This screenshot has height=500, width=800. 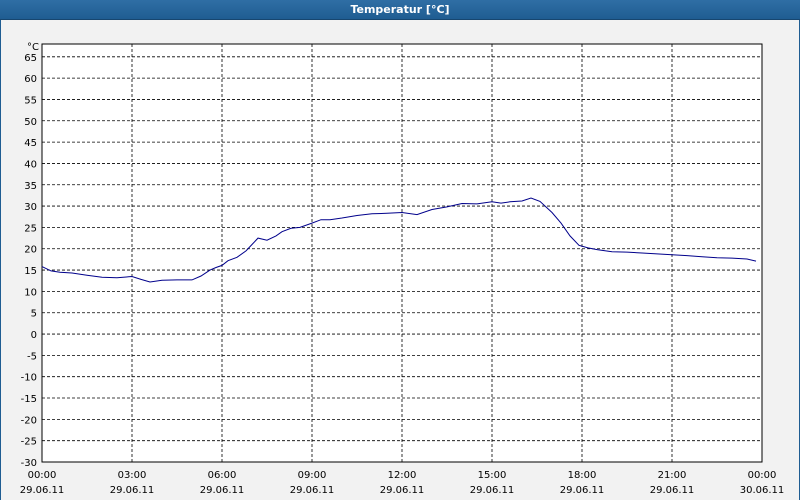 I want to click on y-axis-unit-label: °C, so click(x=33, y=47).